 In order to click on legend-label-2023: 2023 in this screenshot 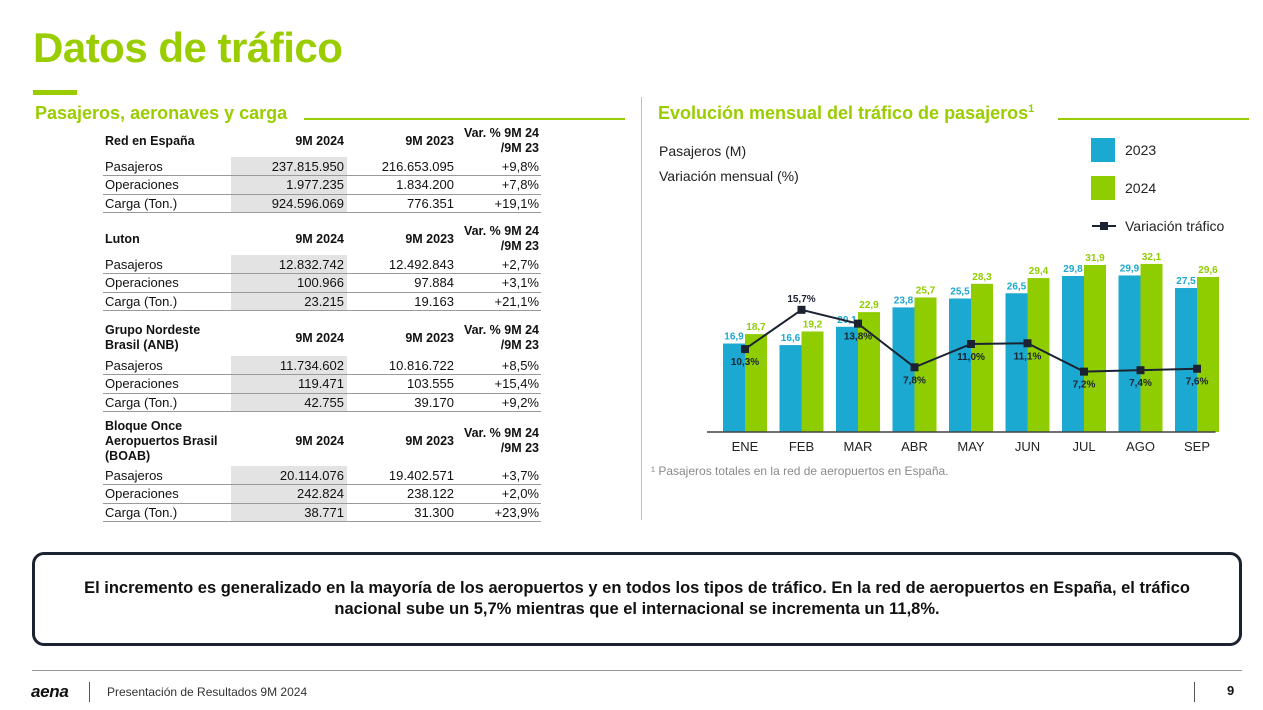, I will do `click(1141, 150)`.